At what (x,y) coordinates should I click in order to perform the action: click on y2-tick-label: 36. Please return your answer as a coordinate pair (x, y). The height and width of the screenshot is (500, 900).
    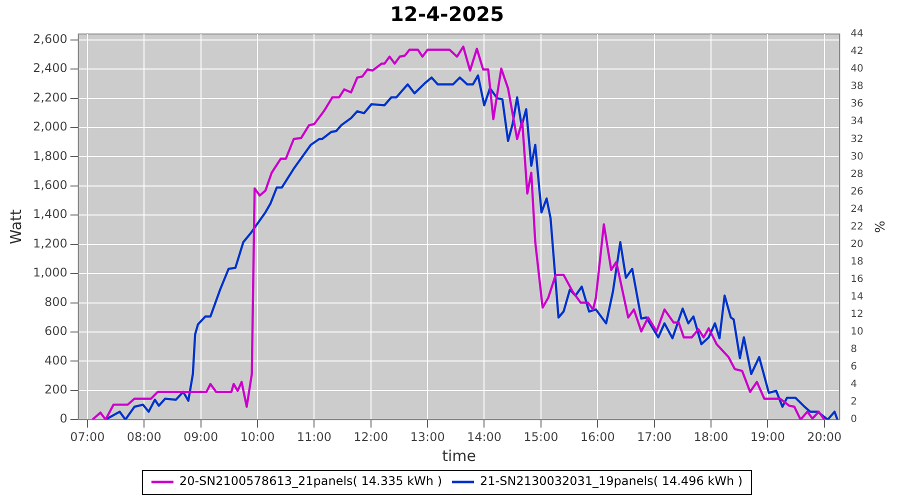
    Looking at the image, I should click on (857, 104).